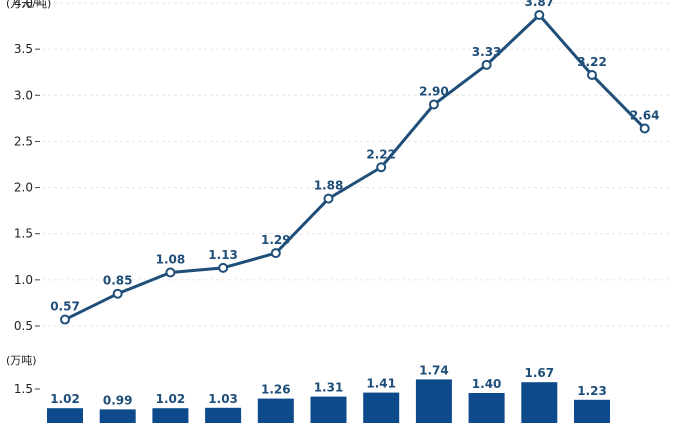  Describe the element at coordinates (23, 188) in the screenshot. I see `price-tick-label: 2.0` at that location.